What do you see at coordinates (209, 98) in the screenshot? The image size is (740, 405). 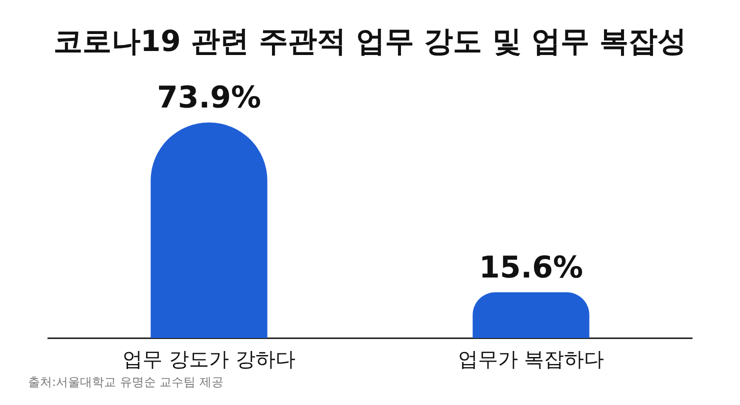 I see `data-label: 73.9%` at bounding box center [209, 98].